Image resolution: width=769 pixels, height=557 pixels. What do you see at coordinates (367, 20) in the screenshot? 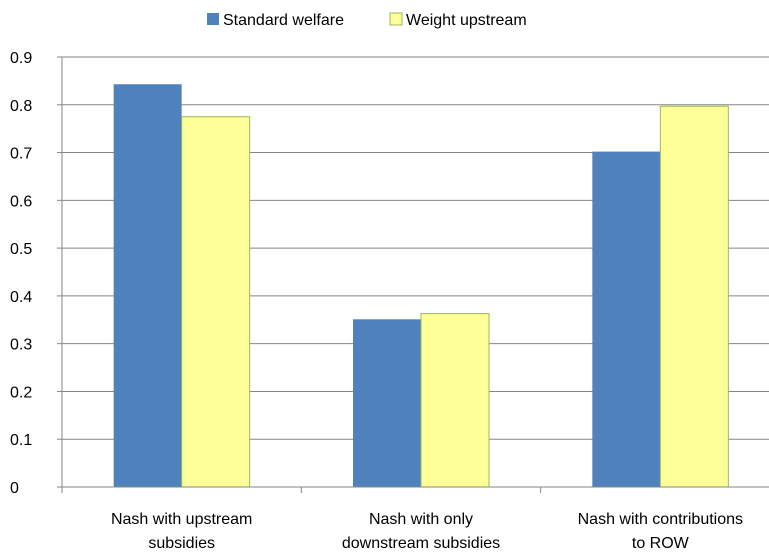
I see `legend: Standard welfare Weight upstream` at bounding box center [367, 20].